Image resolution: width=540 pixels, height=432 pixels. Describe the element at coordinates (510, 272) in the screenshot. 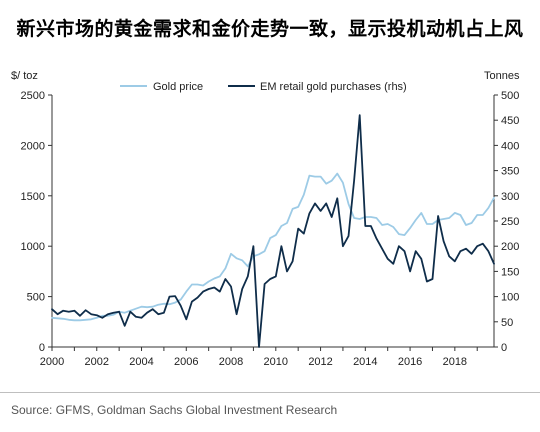

I see `right-tick-label: 150` at that location.